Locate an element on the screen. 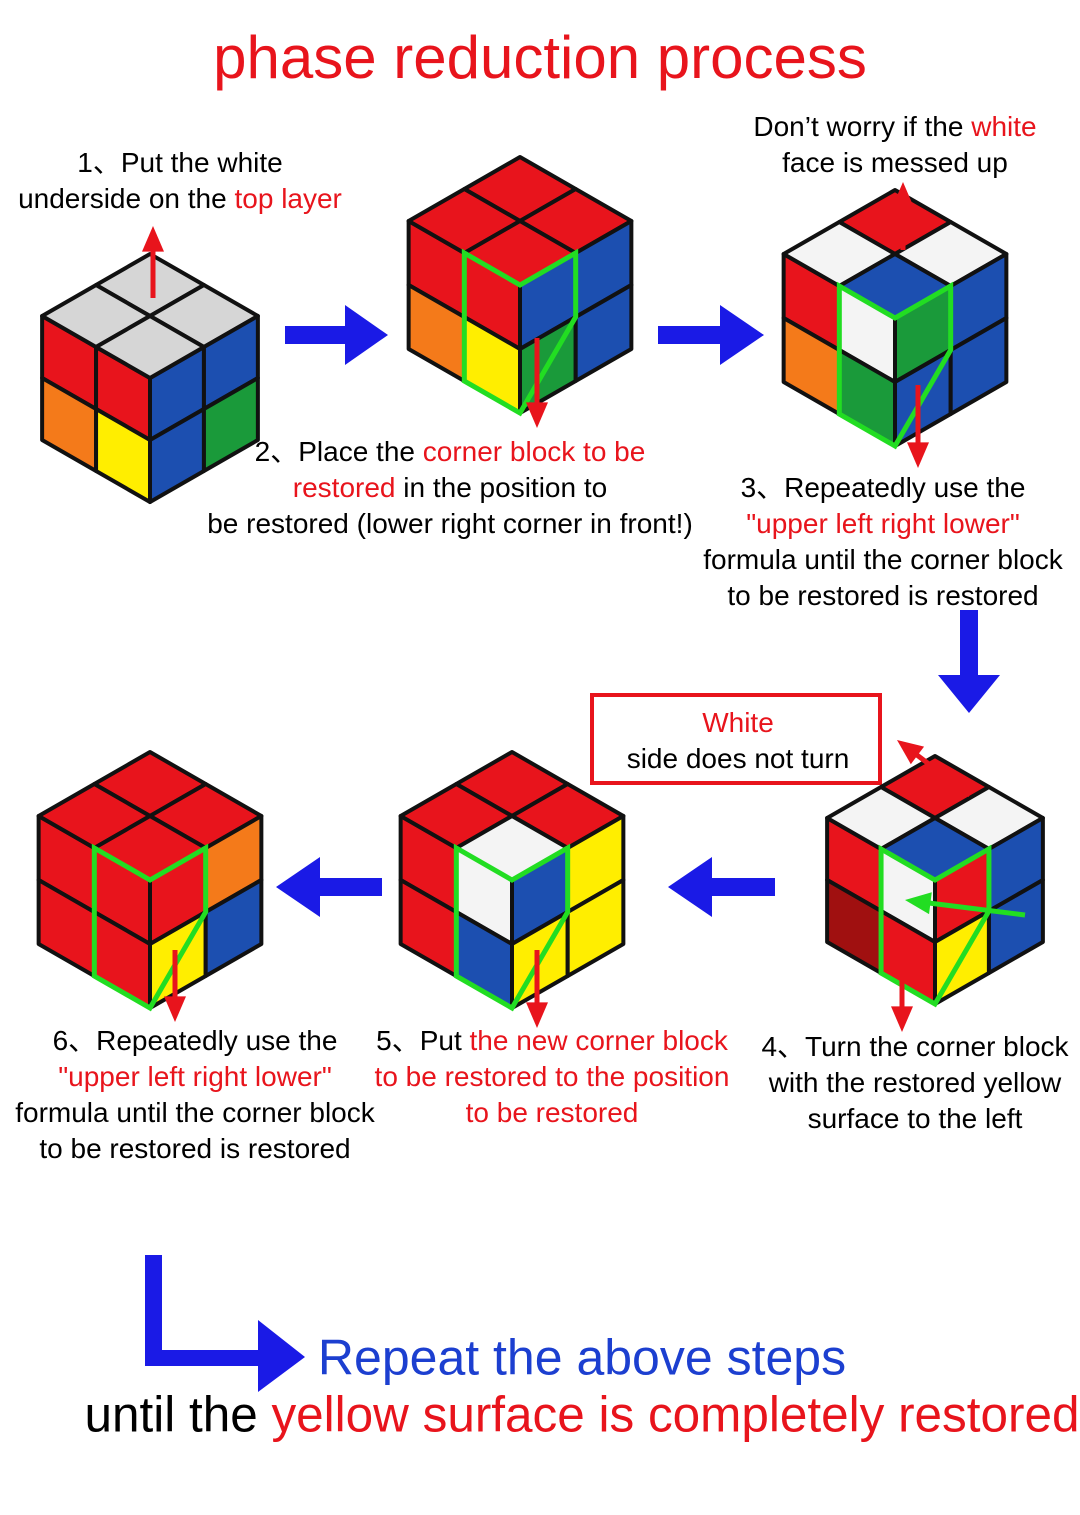 The image size is (1080, 1515). note-segment: side does not turn is located at coordinates (738, 758).